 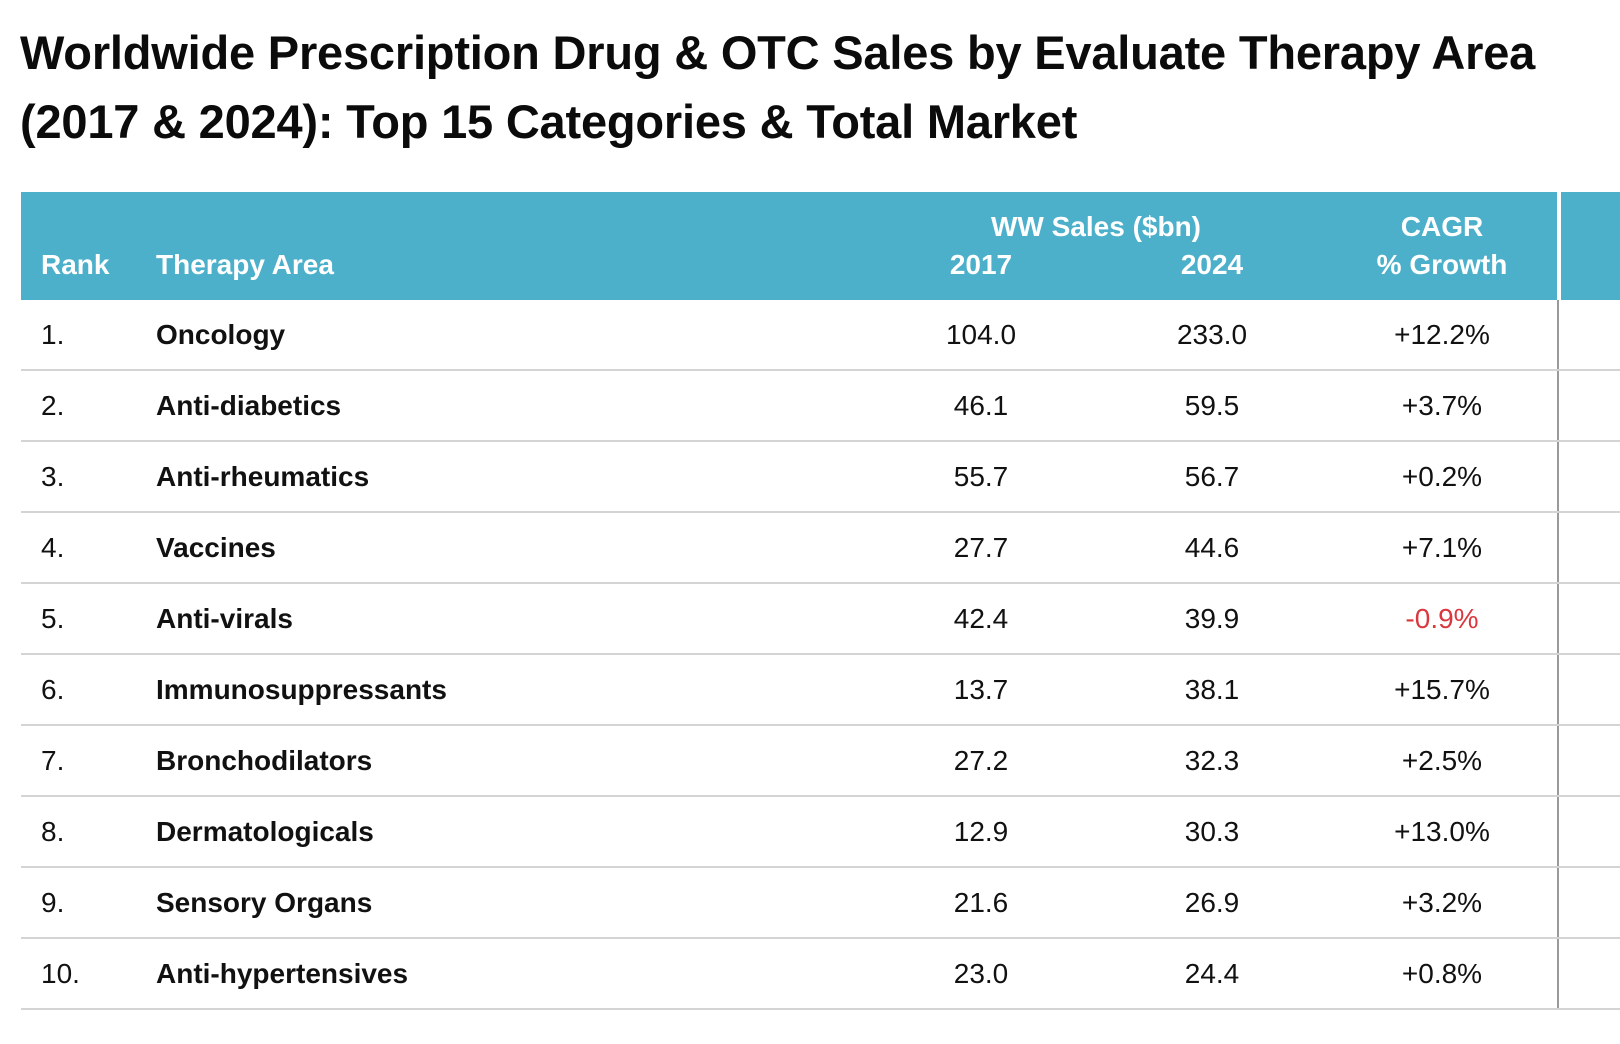 I want to click on cell-rank: 4., so click(x=53, y=547).